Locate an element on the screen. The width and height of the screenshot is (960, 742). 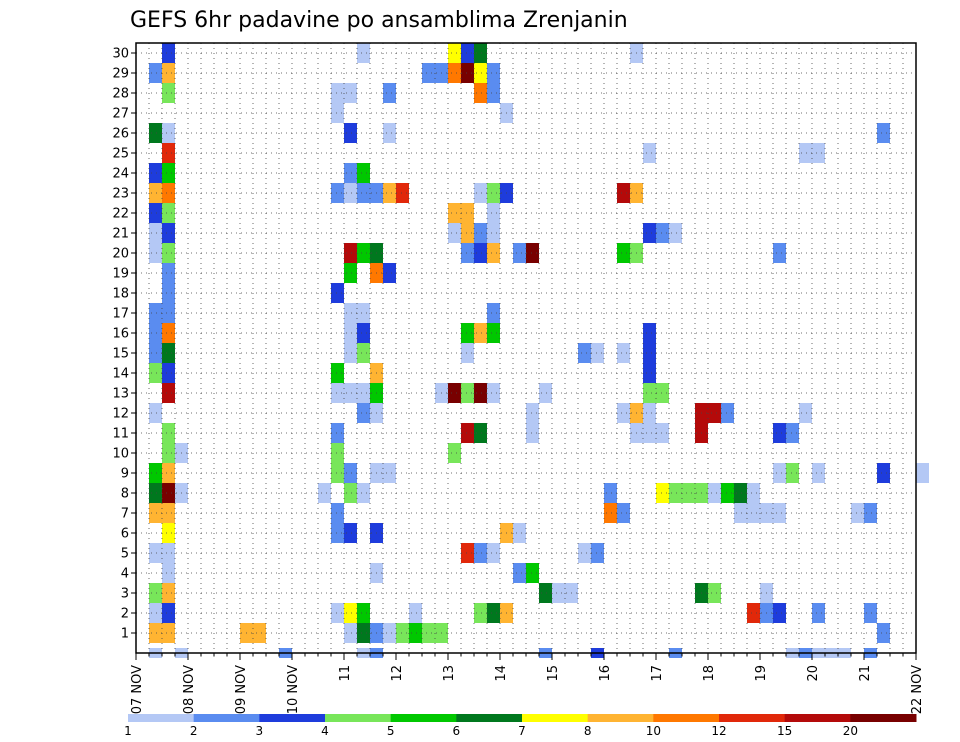
y-tick-label: 14 is located at coordinates (120, 374).